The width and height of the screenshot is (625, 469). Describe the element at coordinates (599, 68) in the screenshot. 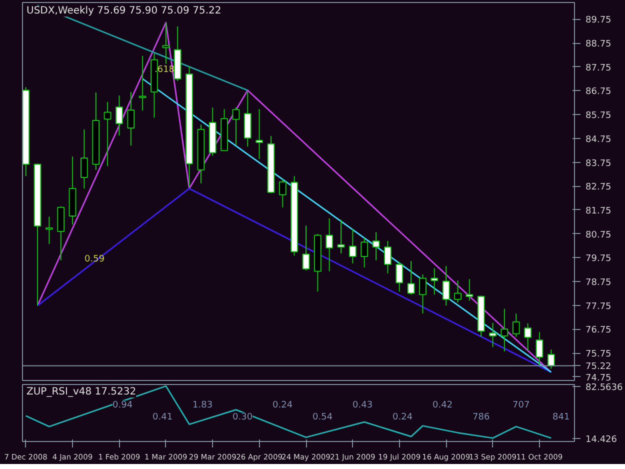

I see `y-tick-label: 87.75` at that location.